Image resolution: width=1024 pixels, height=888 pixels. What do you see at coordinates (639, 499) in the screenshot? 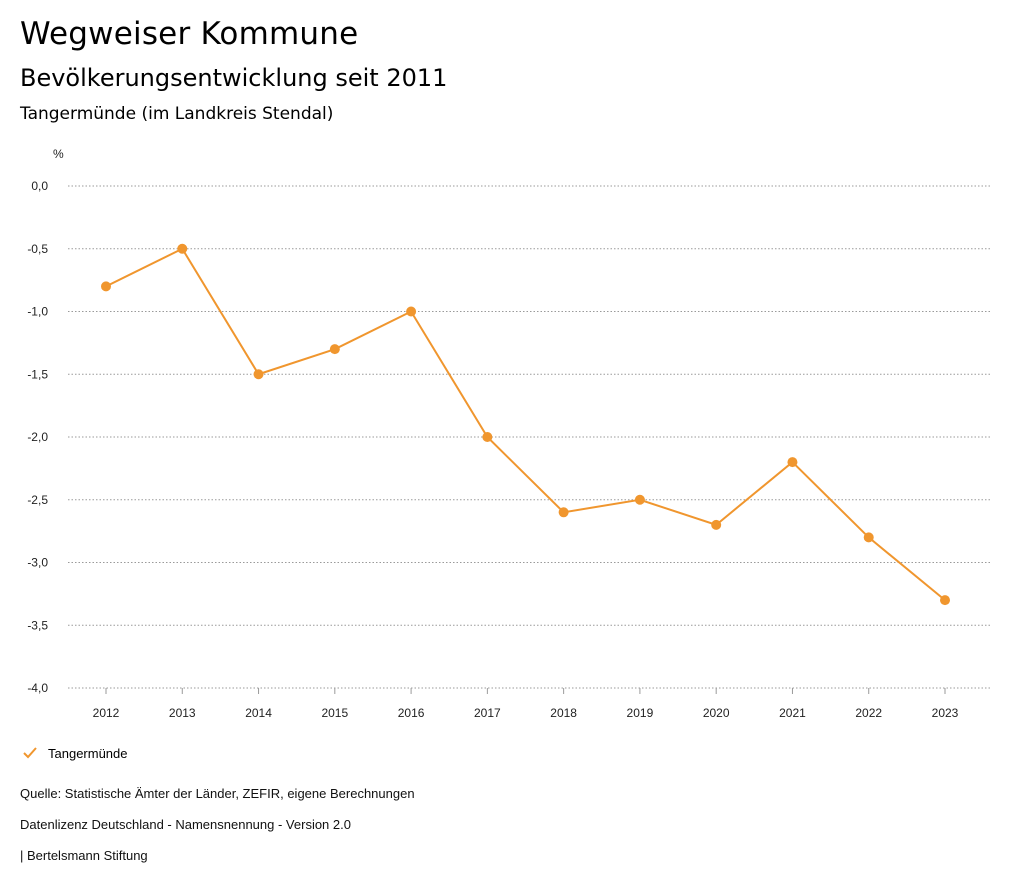
I see `data-point-2019` at bounding box center [639, 499].